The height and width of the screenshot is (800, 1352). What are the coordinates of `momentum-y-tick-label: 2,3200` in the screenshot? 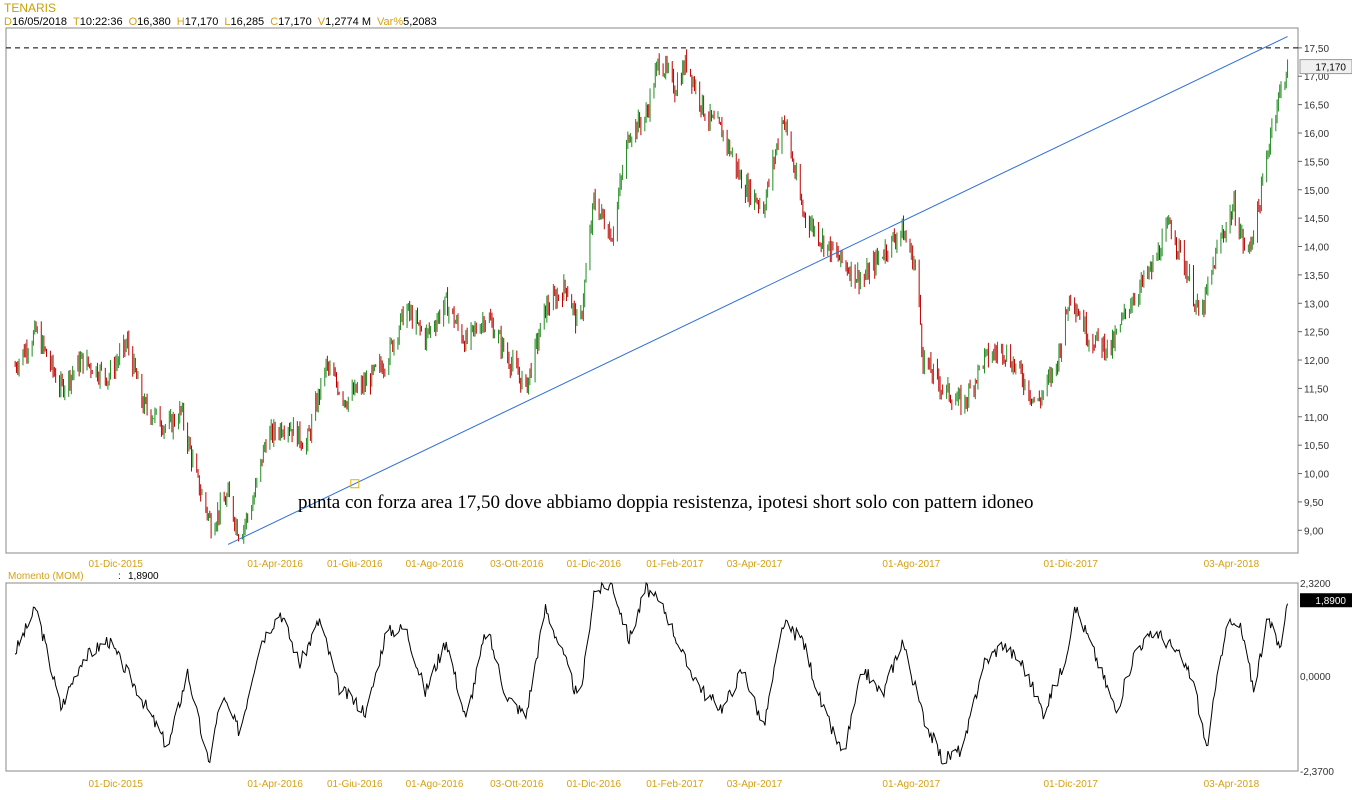 It's located at (1315, 584).